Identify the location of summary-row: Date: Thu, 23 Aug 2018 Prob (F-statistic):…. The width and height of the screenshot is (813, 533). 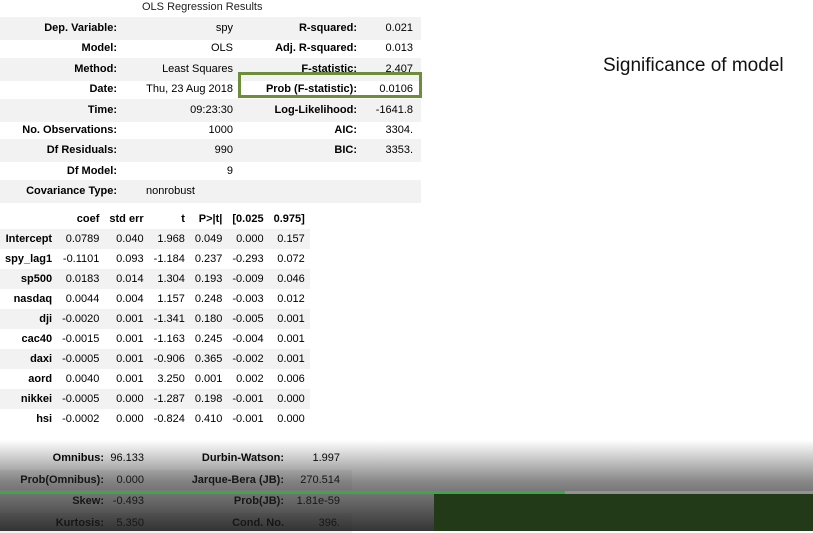
(210, 89).